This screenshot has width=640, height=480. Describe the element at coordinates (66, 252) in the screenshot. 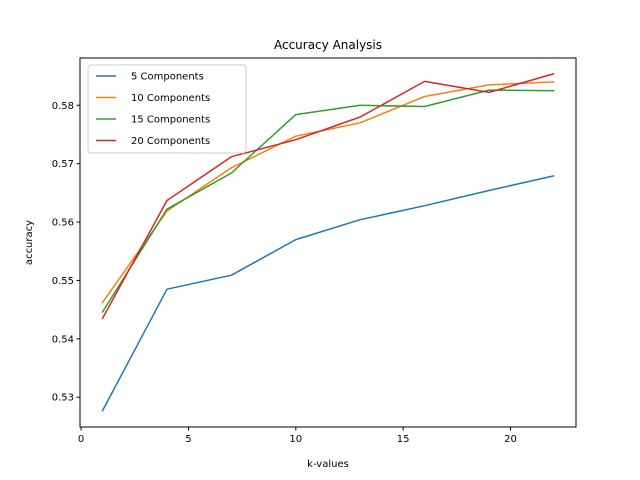

I see `y-axis-ticks: 0.53 0.54 0.55 0.56 0.57 0.58` at that location.